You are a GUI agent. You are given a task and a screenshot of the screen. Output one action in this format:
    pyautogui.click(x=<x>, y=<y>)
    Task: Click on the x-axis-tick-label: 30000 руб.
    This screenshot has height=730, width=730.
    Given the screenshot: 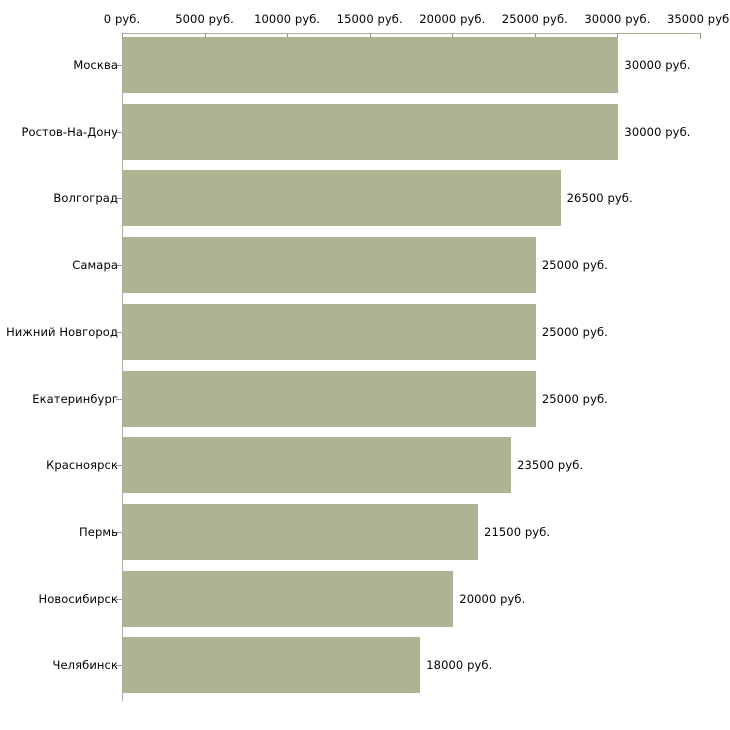 What is the action you would take?
    pyautogui.click(x=617, y=19)
    